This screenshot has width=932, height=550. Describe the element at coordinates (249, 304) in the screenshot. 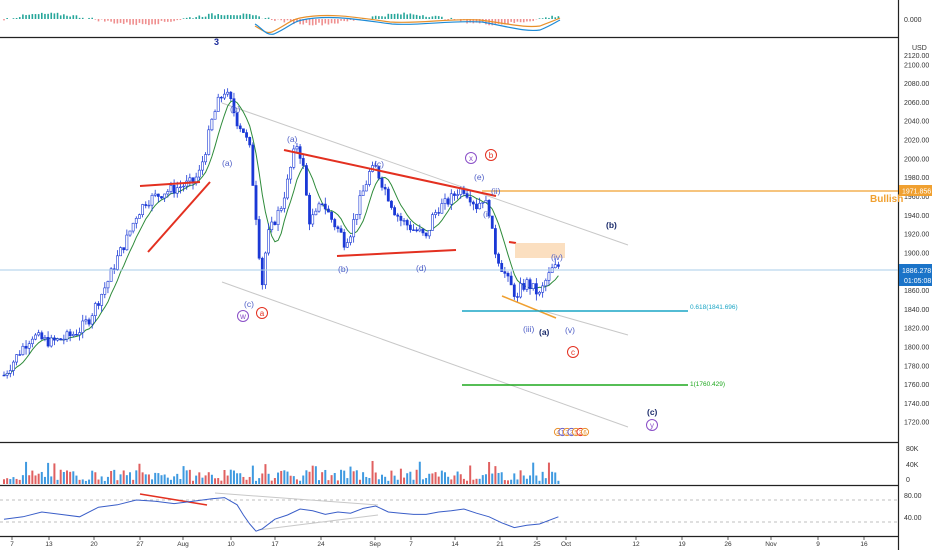

I see `wave-label-c1: (c)` at that location.